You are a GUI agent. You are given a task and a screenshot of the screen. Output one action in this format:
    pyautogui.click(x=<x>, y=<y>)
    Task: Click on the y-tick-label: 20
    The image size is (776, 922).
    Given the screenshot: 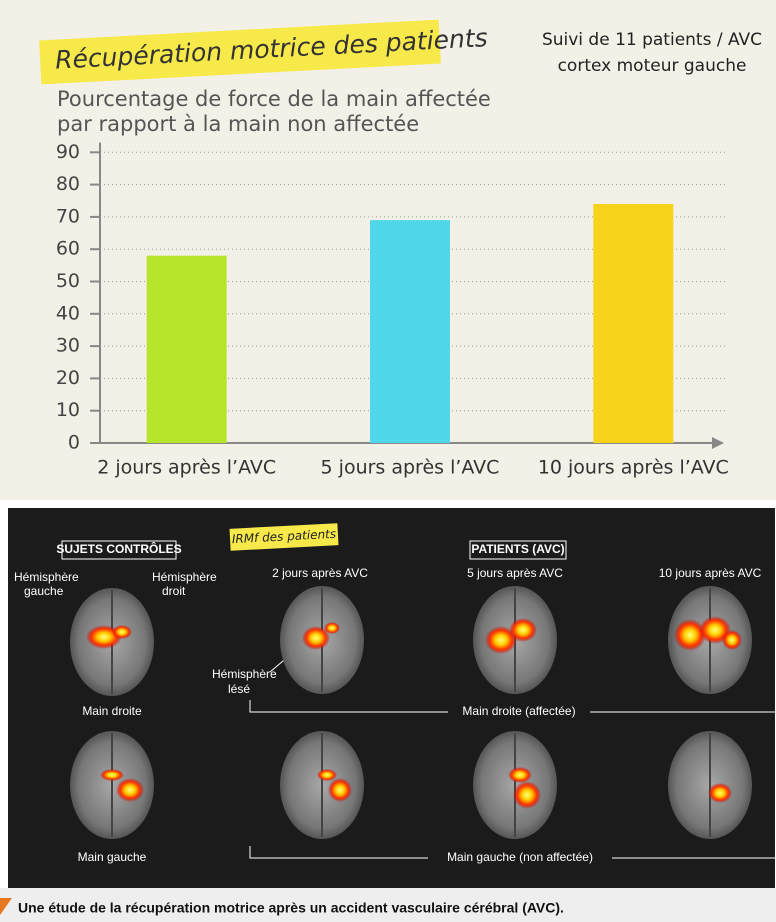 What is the action you would take?
    pyautogui.click(x=68, y=378)
    